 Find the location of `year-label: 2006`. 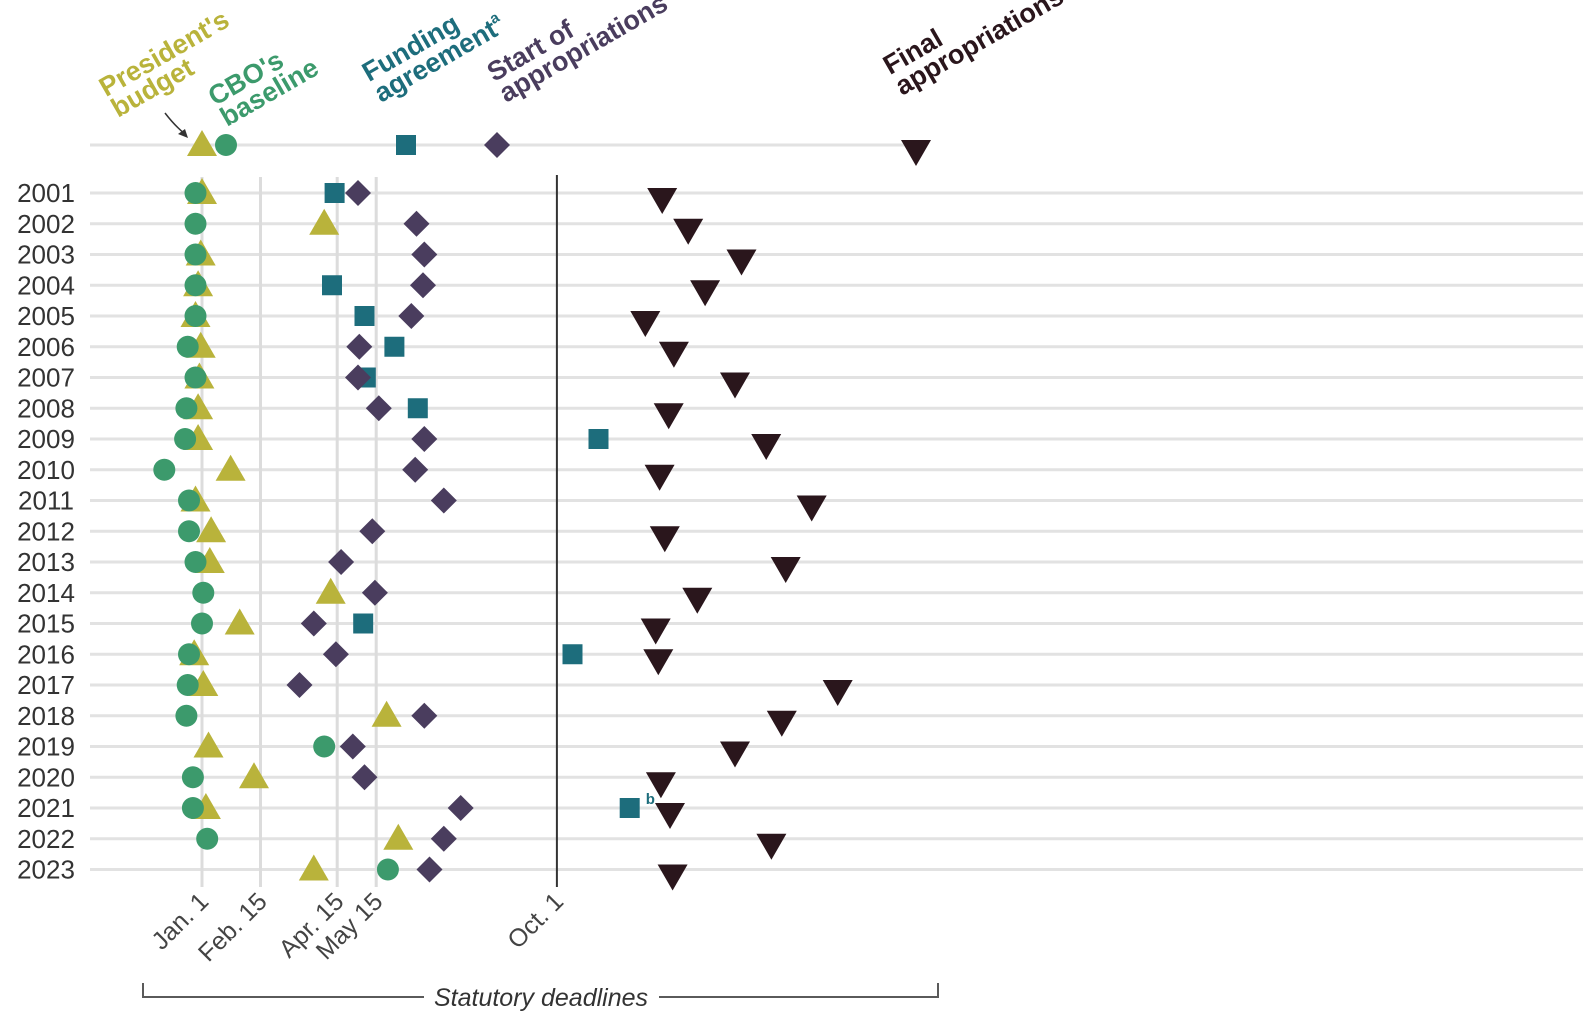

year-label: 2006 is located at coordinates (46, 347).